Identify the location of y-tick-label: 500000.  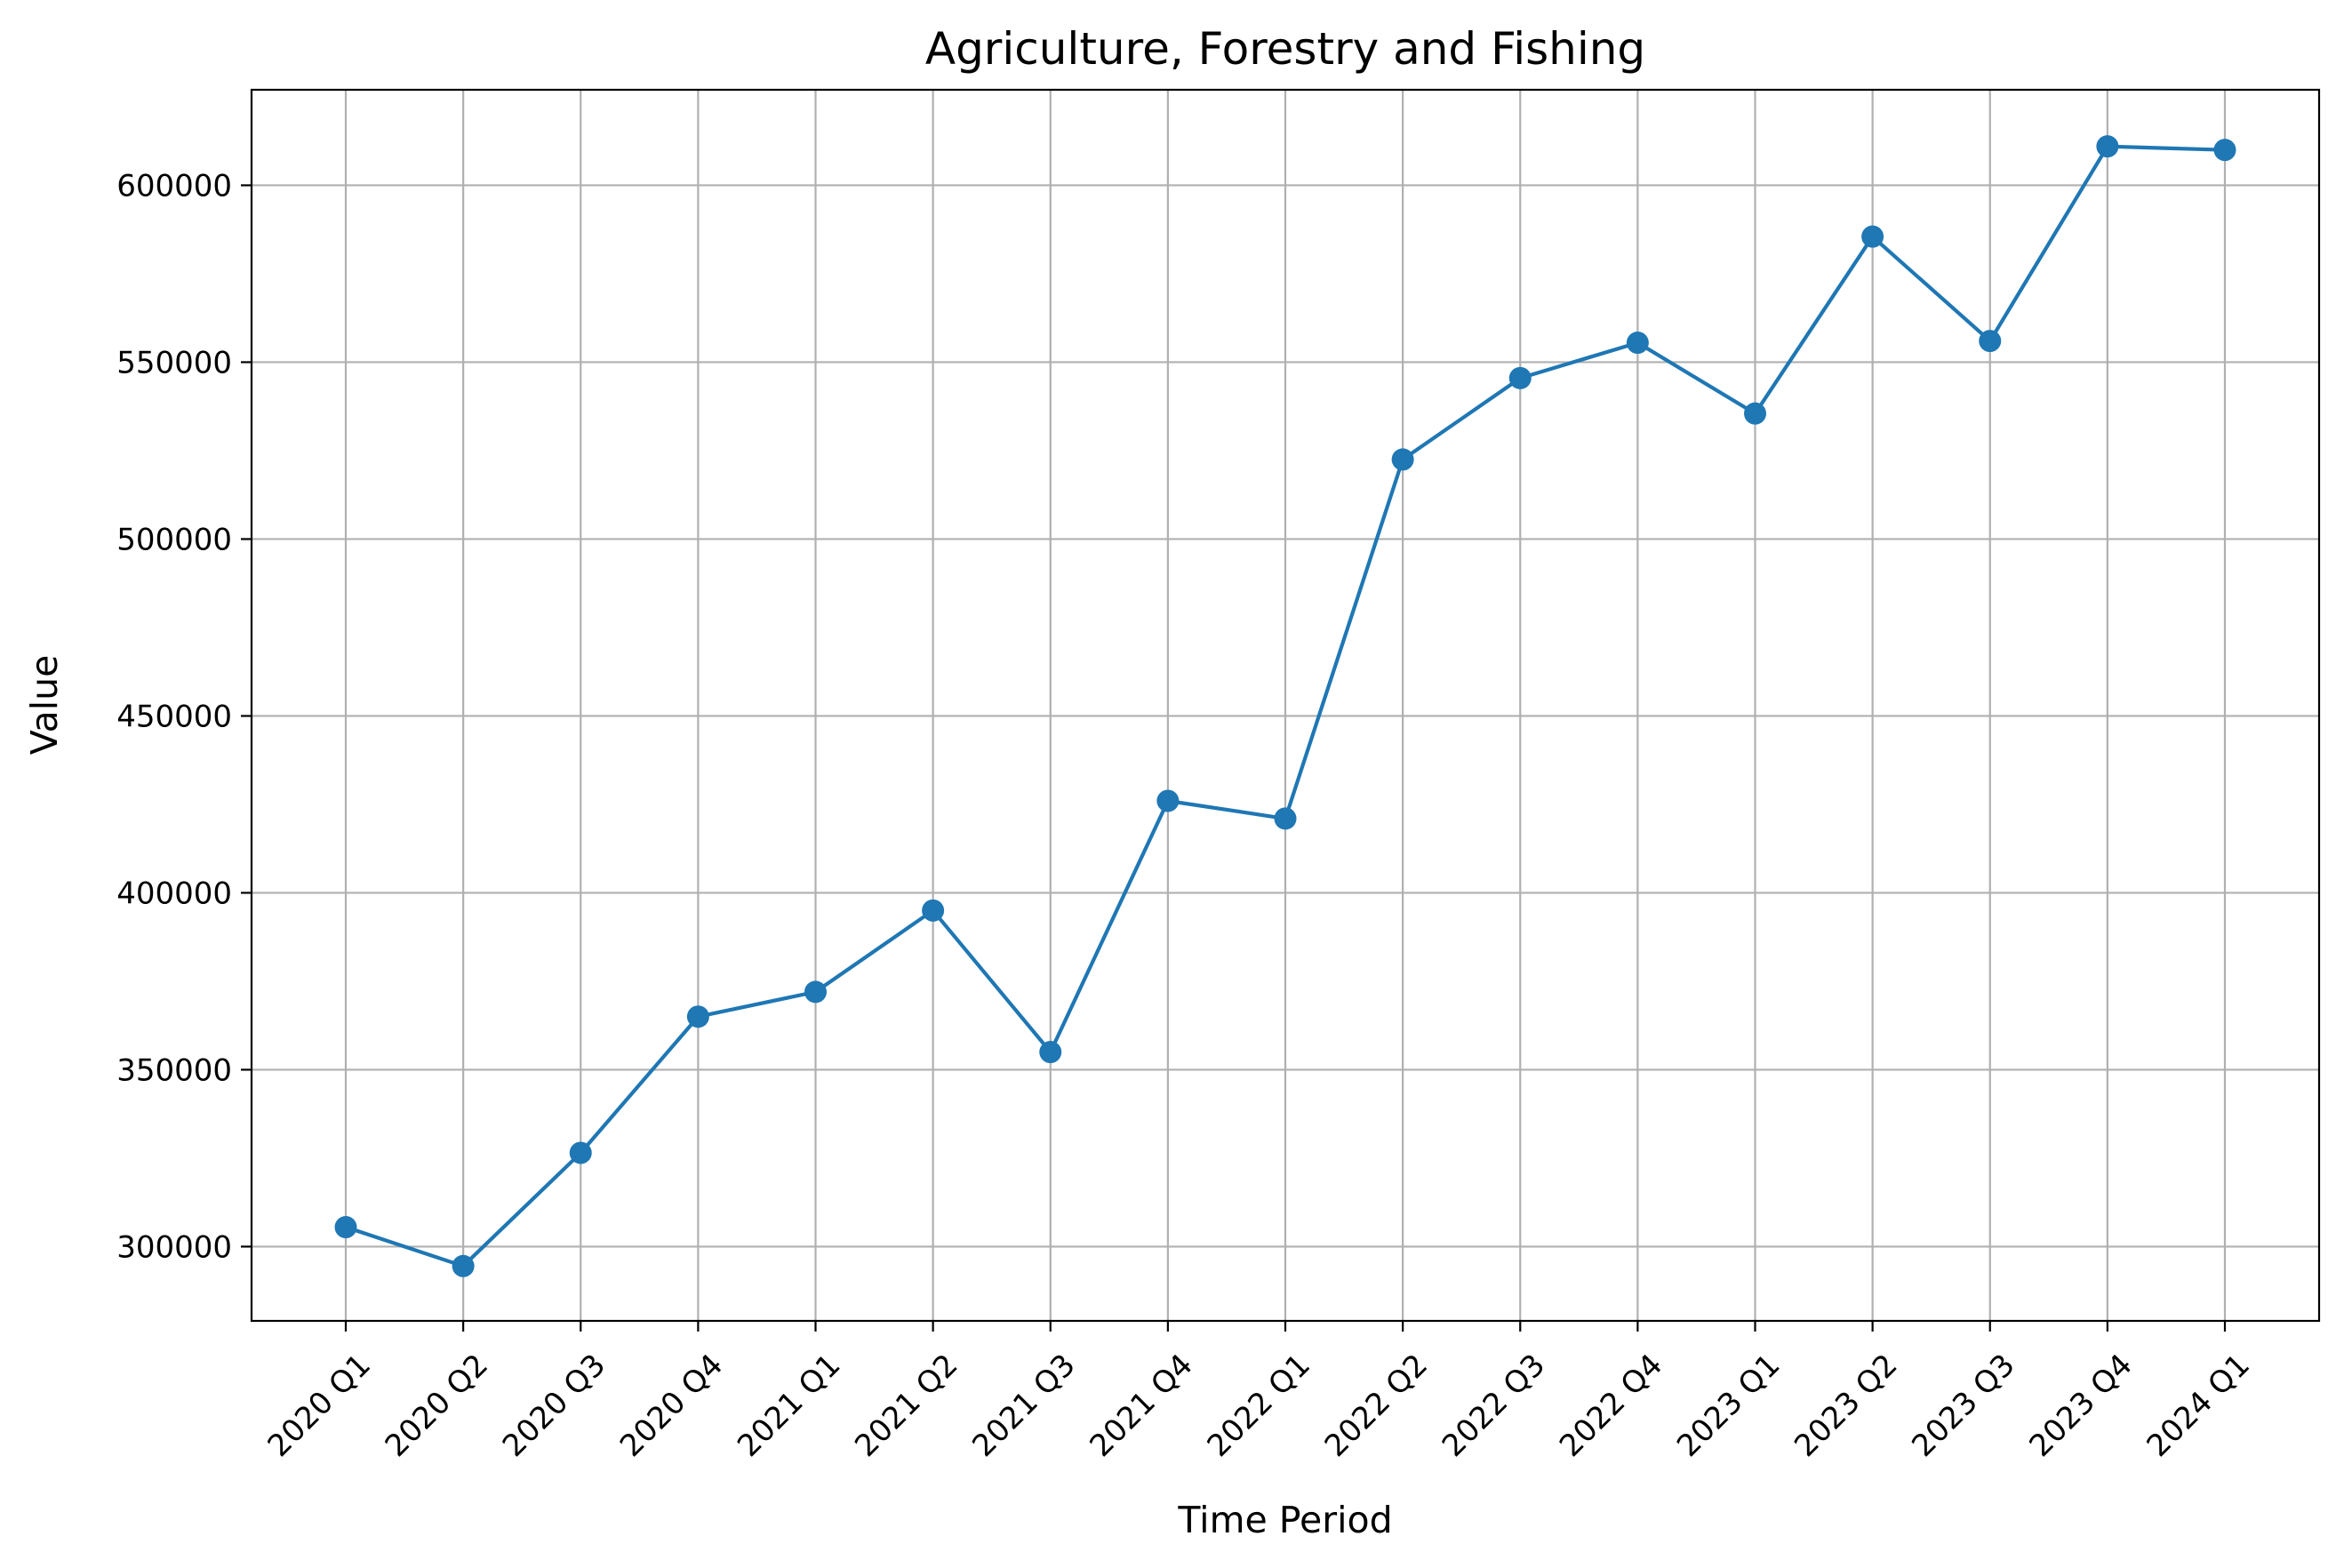
(174, 539).